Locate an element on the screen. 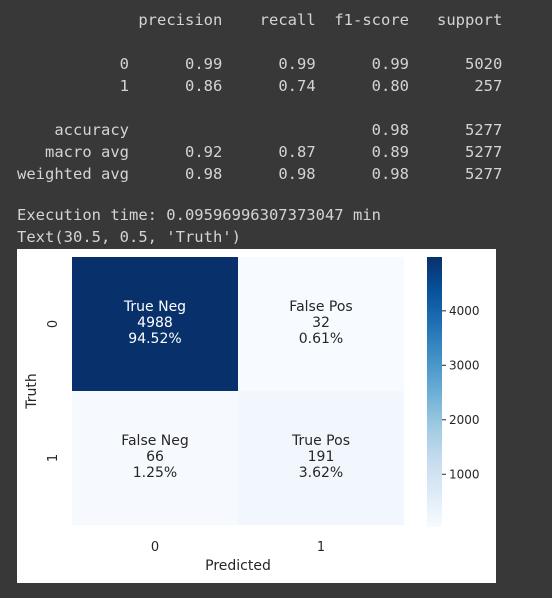  report-cell: 5020 is located at coordinates (483, 64).